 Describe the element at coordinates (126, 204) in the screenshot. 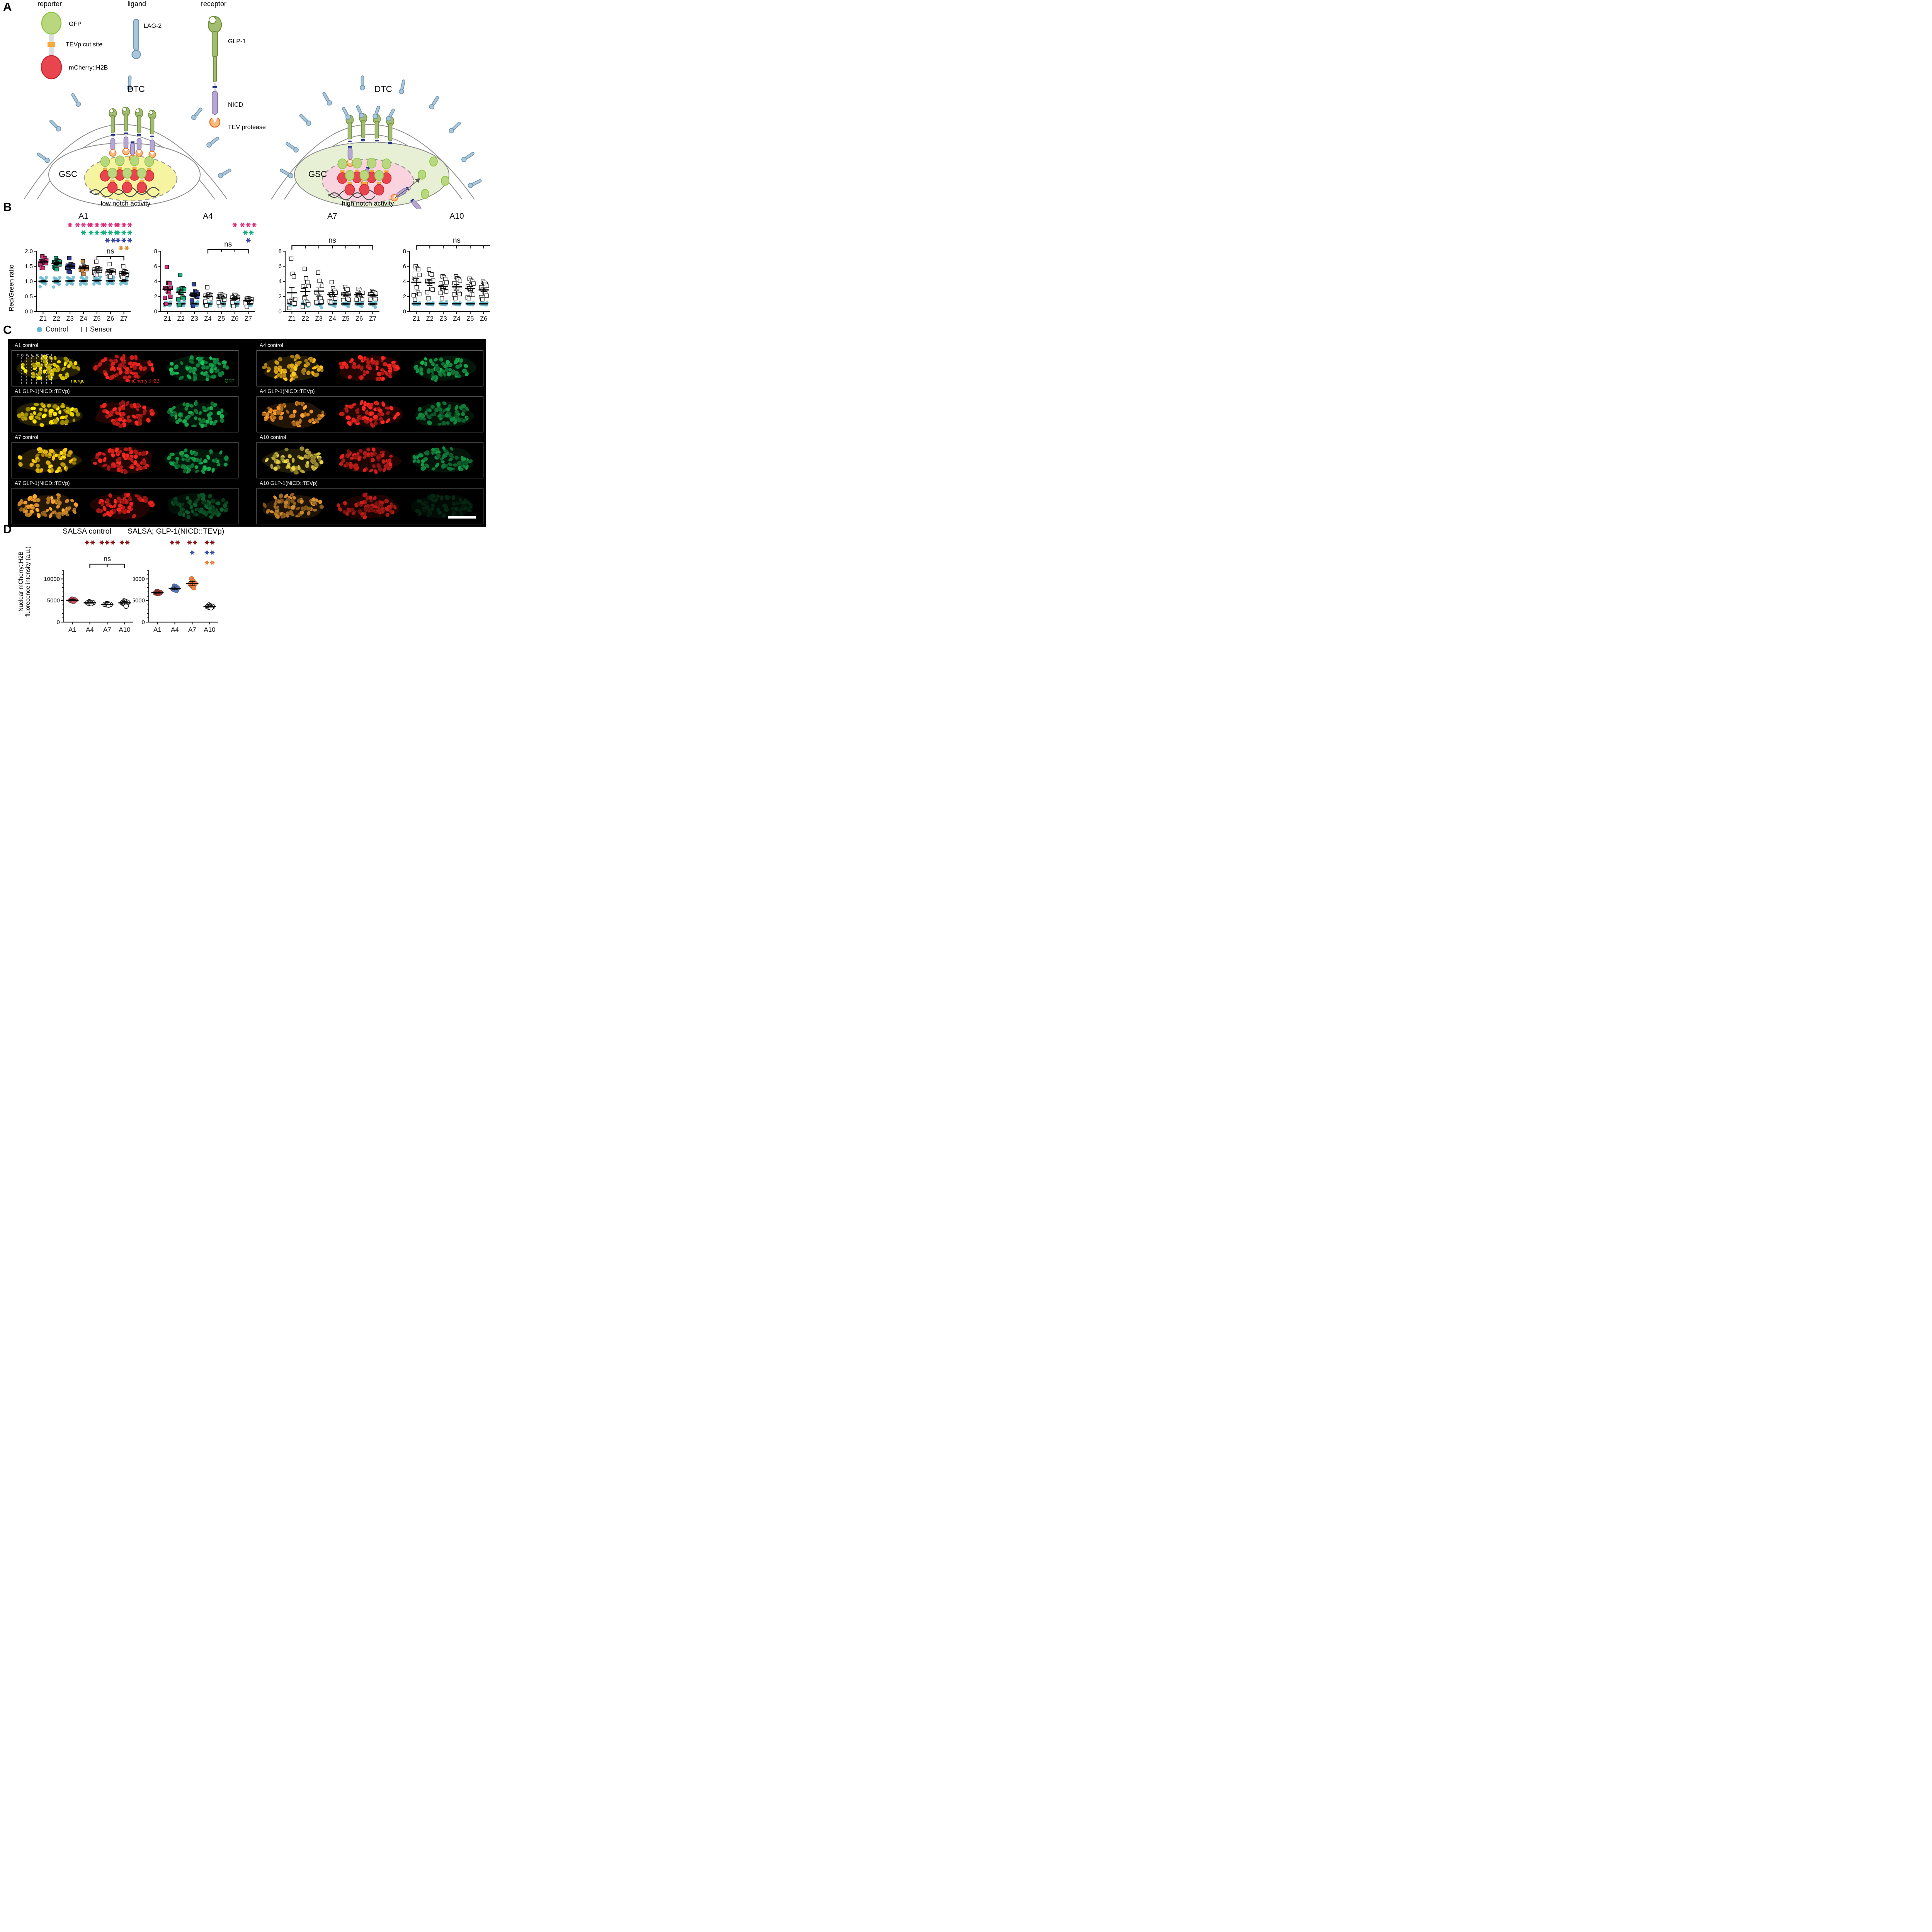

I see `low-notch-caption: low notch activity` at that location.